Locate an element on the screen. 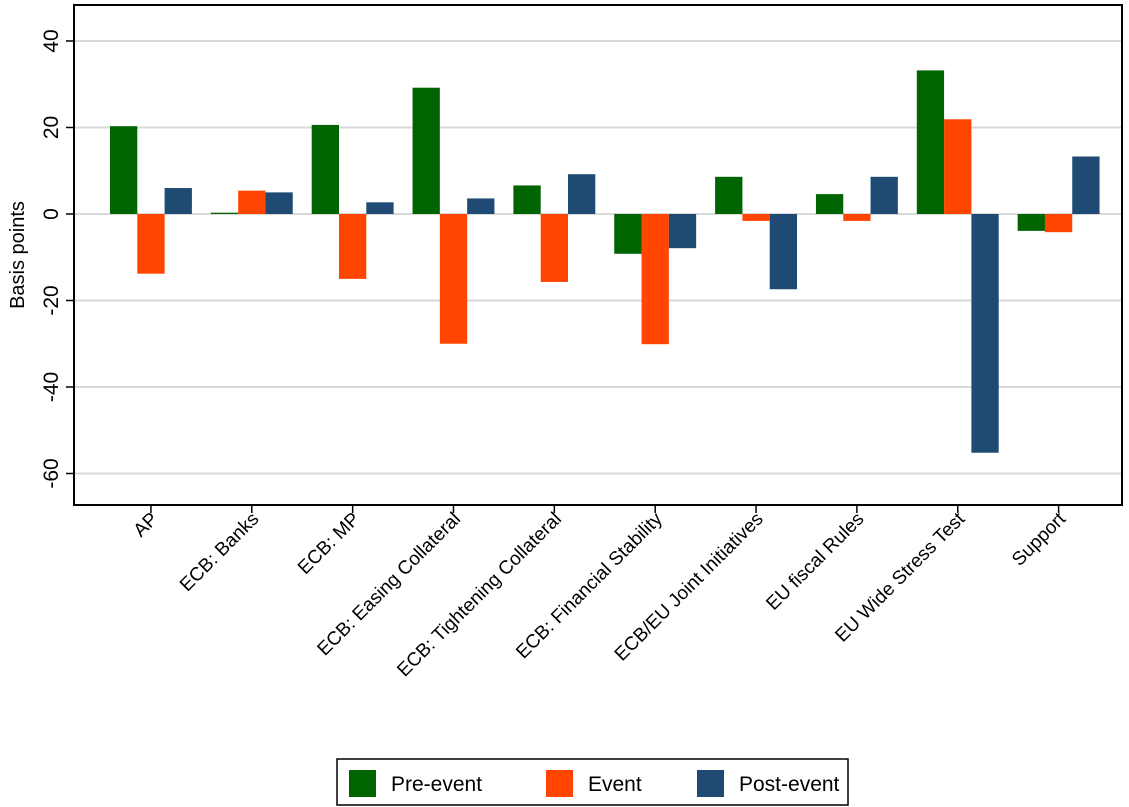 The height and width of the screenshot is (807, 1129). legend-label-pre-event: Pre-event is located at coordinates (436, 784).